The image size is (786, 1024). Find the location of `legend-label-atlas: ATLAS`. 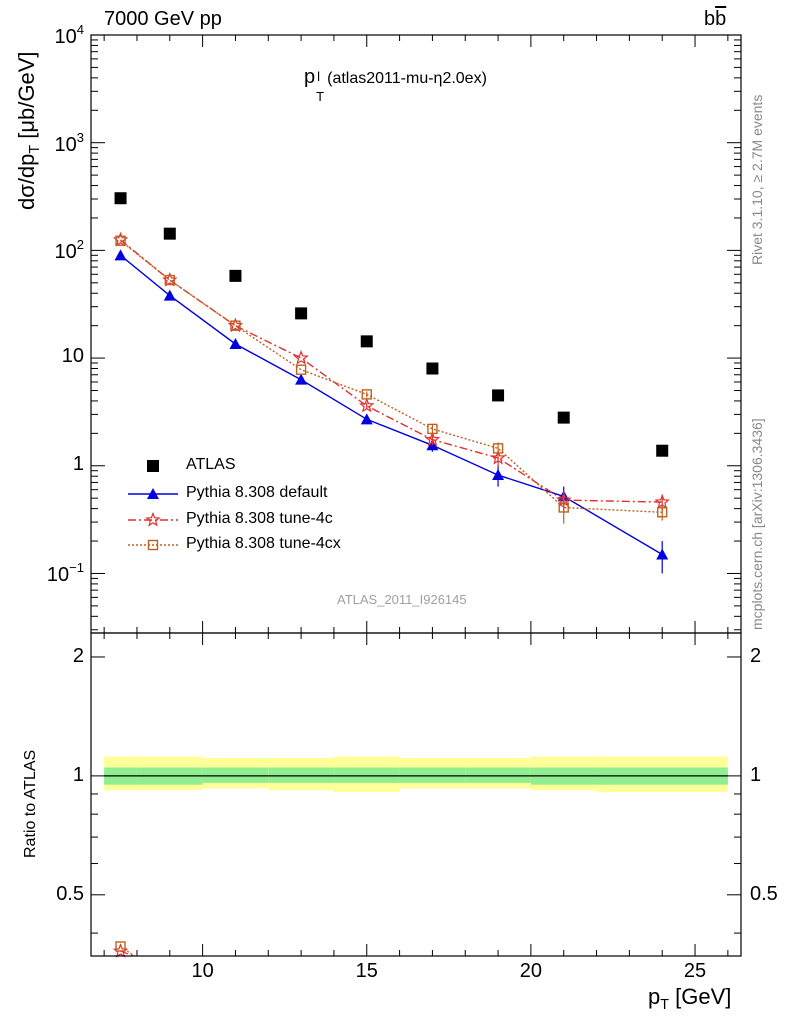

legend-label-atlas: ATLAS is located at coordinates (211, 464).